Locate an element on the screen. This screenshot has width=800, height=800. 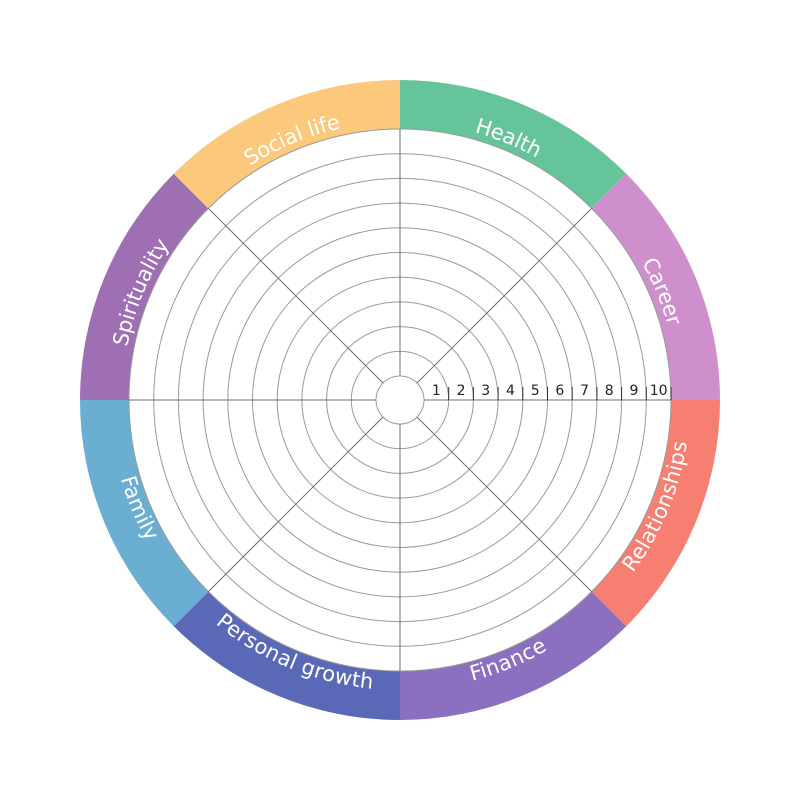
scale-label-8: 8 is located at coordinates (609, 391).